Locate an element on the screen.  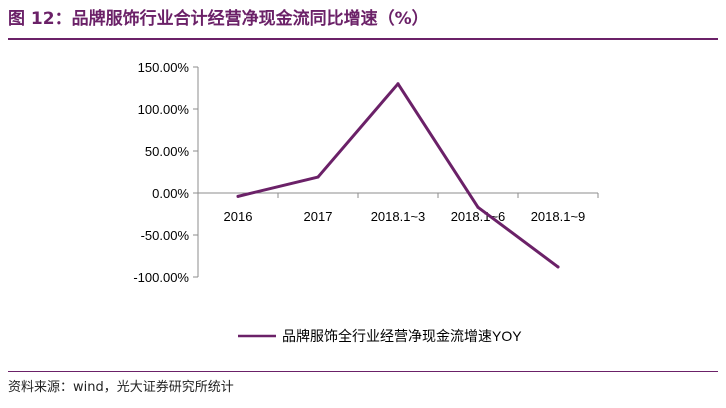
chart-title: 图 12：品牌服饰行业合计经营净现金流同比增速（%） is located at coordinates (218, 19).